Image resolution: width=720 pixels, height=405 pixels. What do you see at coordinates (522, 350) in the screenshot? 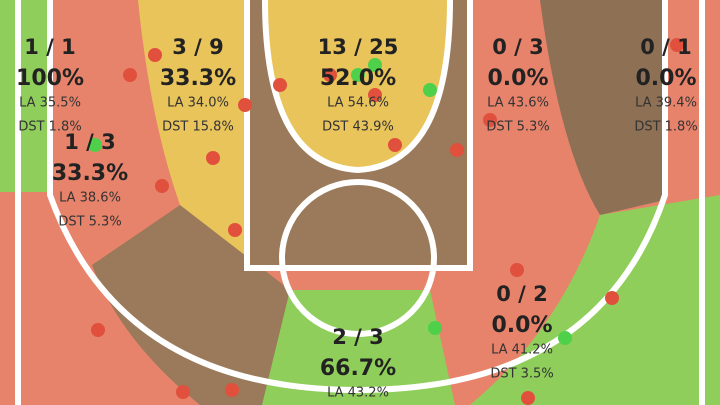
I see `zone-la: LA 41.2%` at bounding box center [522, 350].